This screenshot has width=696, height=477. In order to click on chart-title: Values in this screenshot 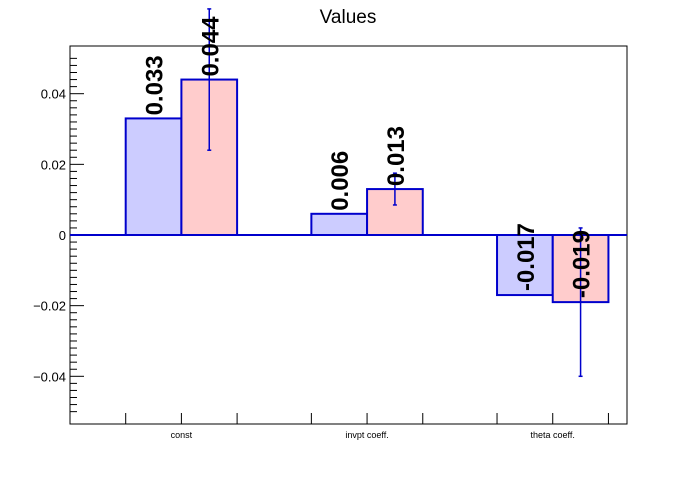, I will do `click(348, 17)`.